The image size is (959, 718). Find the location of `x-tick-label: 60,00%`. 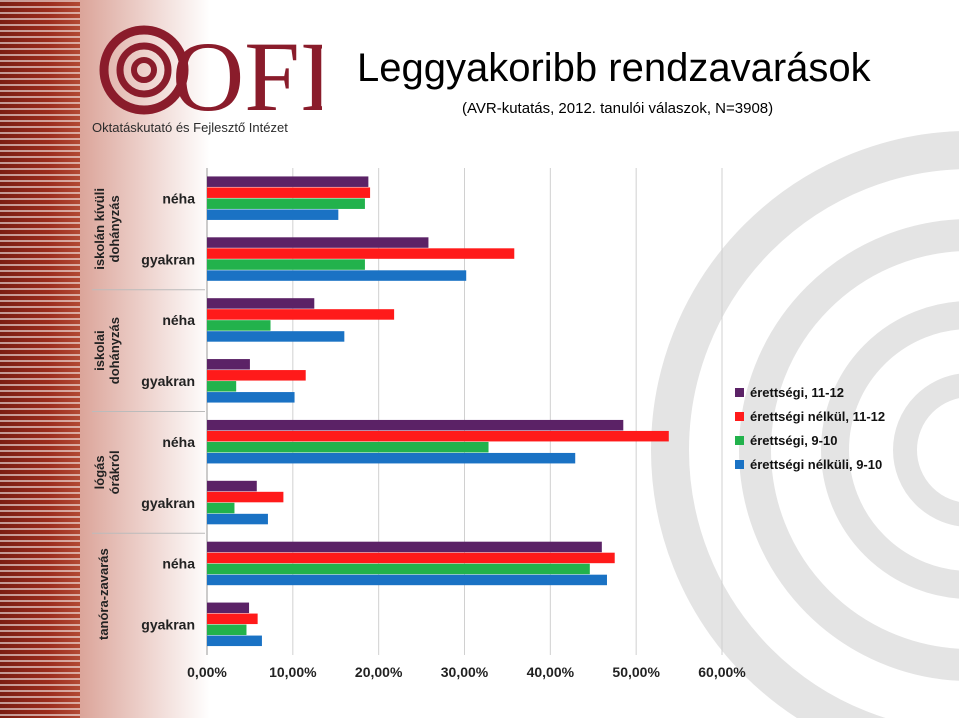

x-tick-label: 60,00% is located at coordinates (722, 672).